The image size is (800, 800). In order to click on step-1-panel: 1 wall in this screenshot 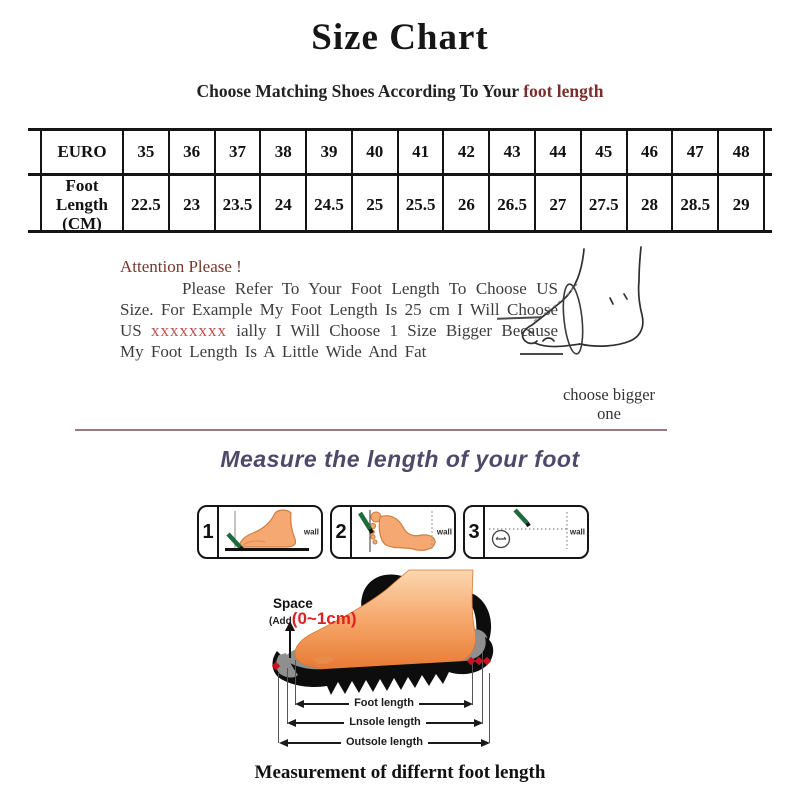, I will do `click(260, 532)`.